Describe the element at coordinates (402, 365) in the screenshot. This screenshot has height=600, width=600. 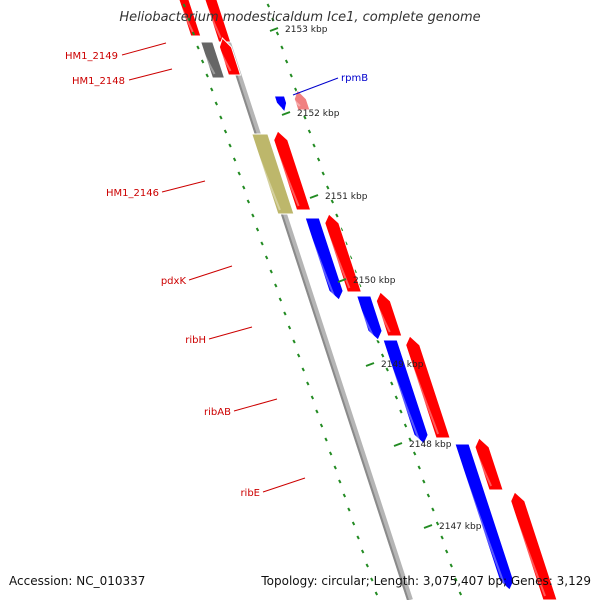
I see `tick-label: 2149 kbp` at that location.